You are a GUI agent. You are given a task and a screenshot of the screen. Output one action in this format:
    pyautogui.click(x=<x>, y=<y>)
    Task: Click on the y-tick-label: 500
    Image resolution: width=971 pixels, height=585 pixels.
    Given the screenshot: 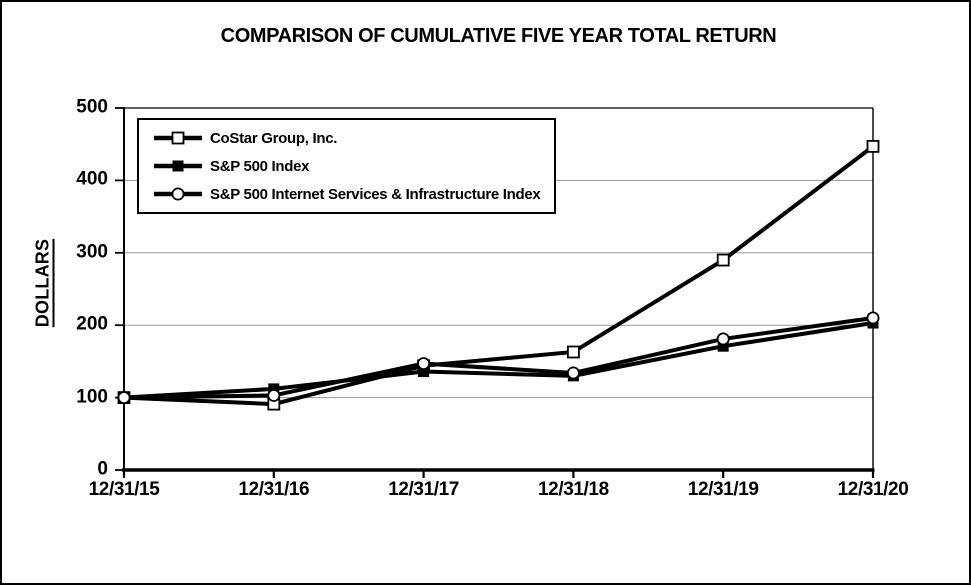 What is the action you would take?
    pyautogui.click(x=92, y=107)
    